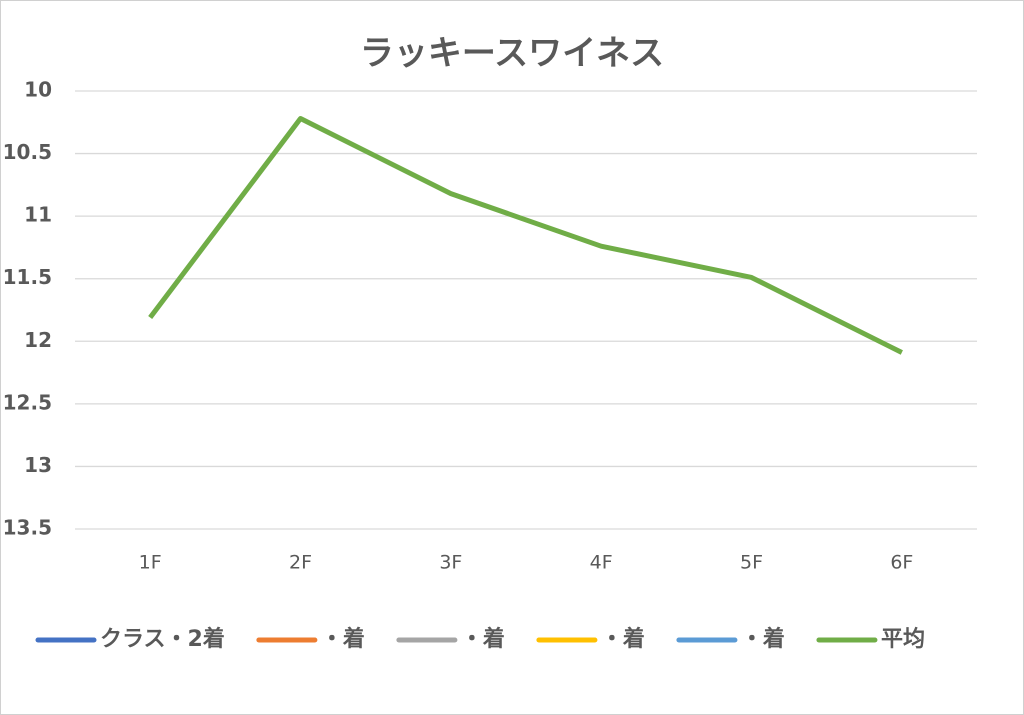  What do you see at coordinates (751, 563) in the screenshot?
I see `x-tick-label: 5F` at bounding box center [751, 563].